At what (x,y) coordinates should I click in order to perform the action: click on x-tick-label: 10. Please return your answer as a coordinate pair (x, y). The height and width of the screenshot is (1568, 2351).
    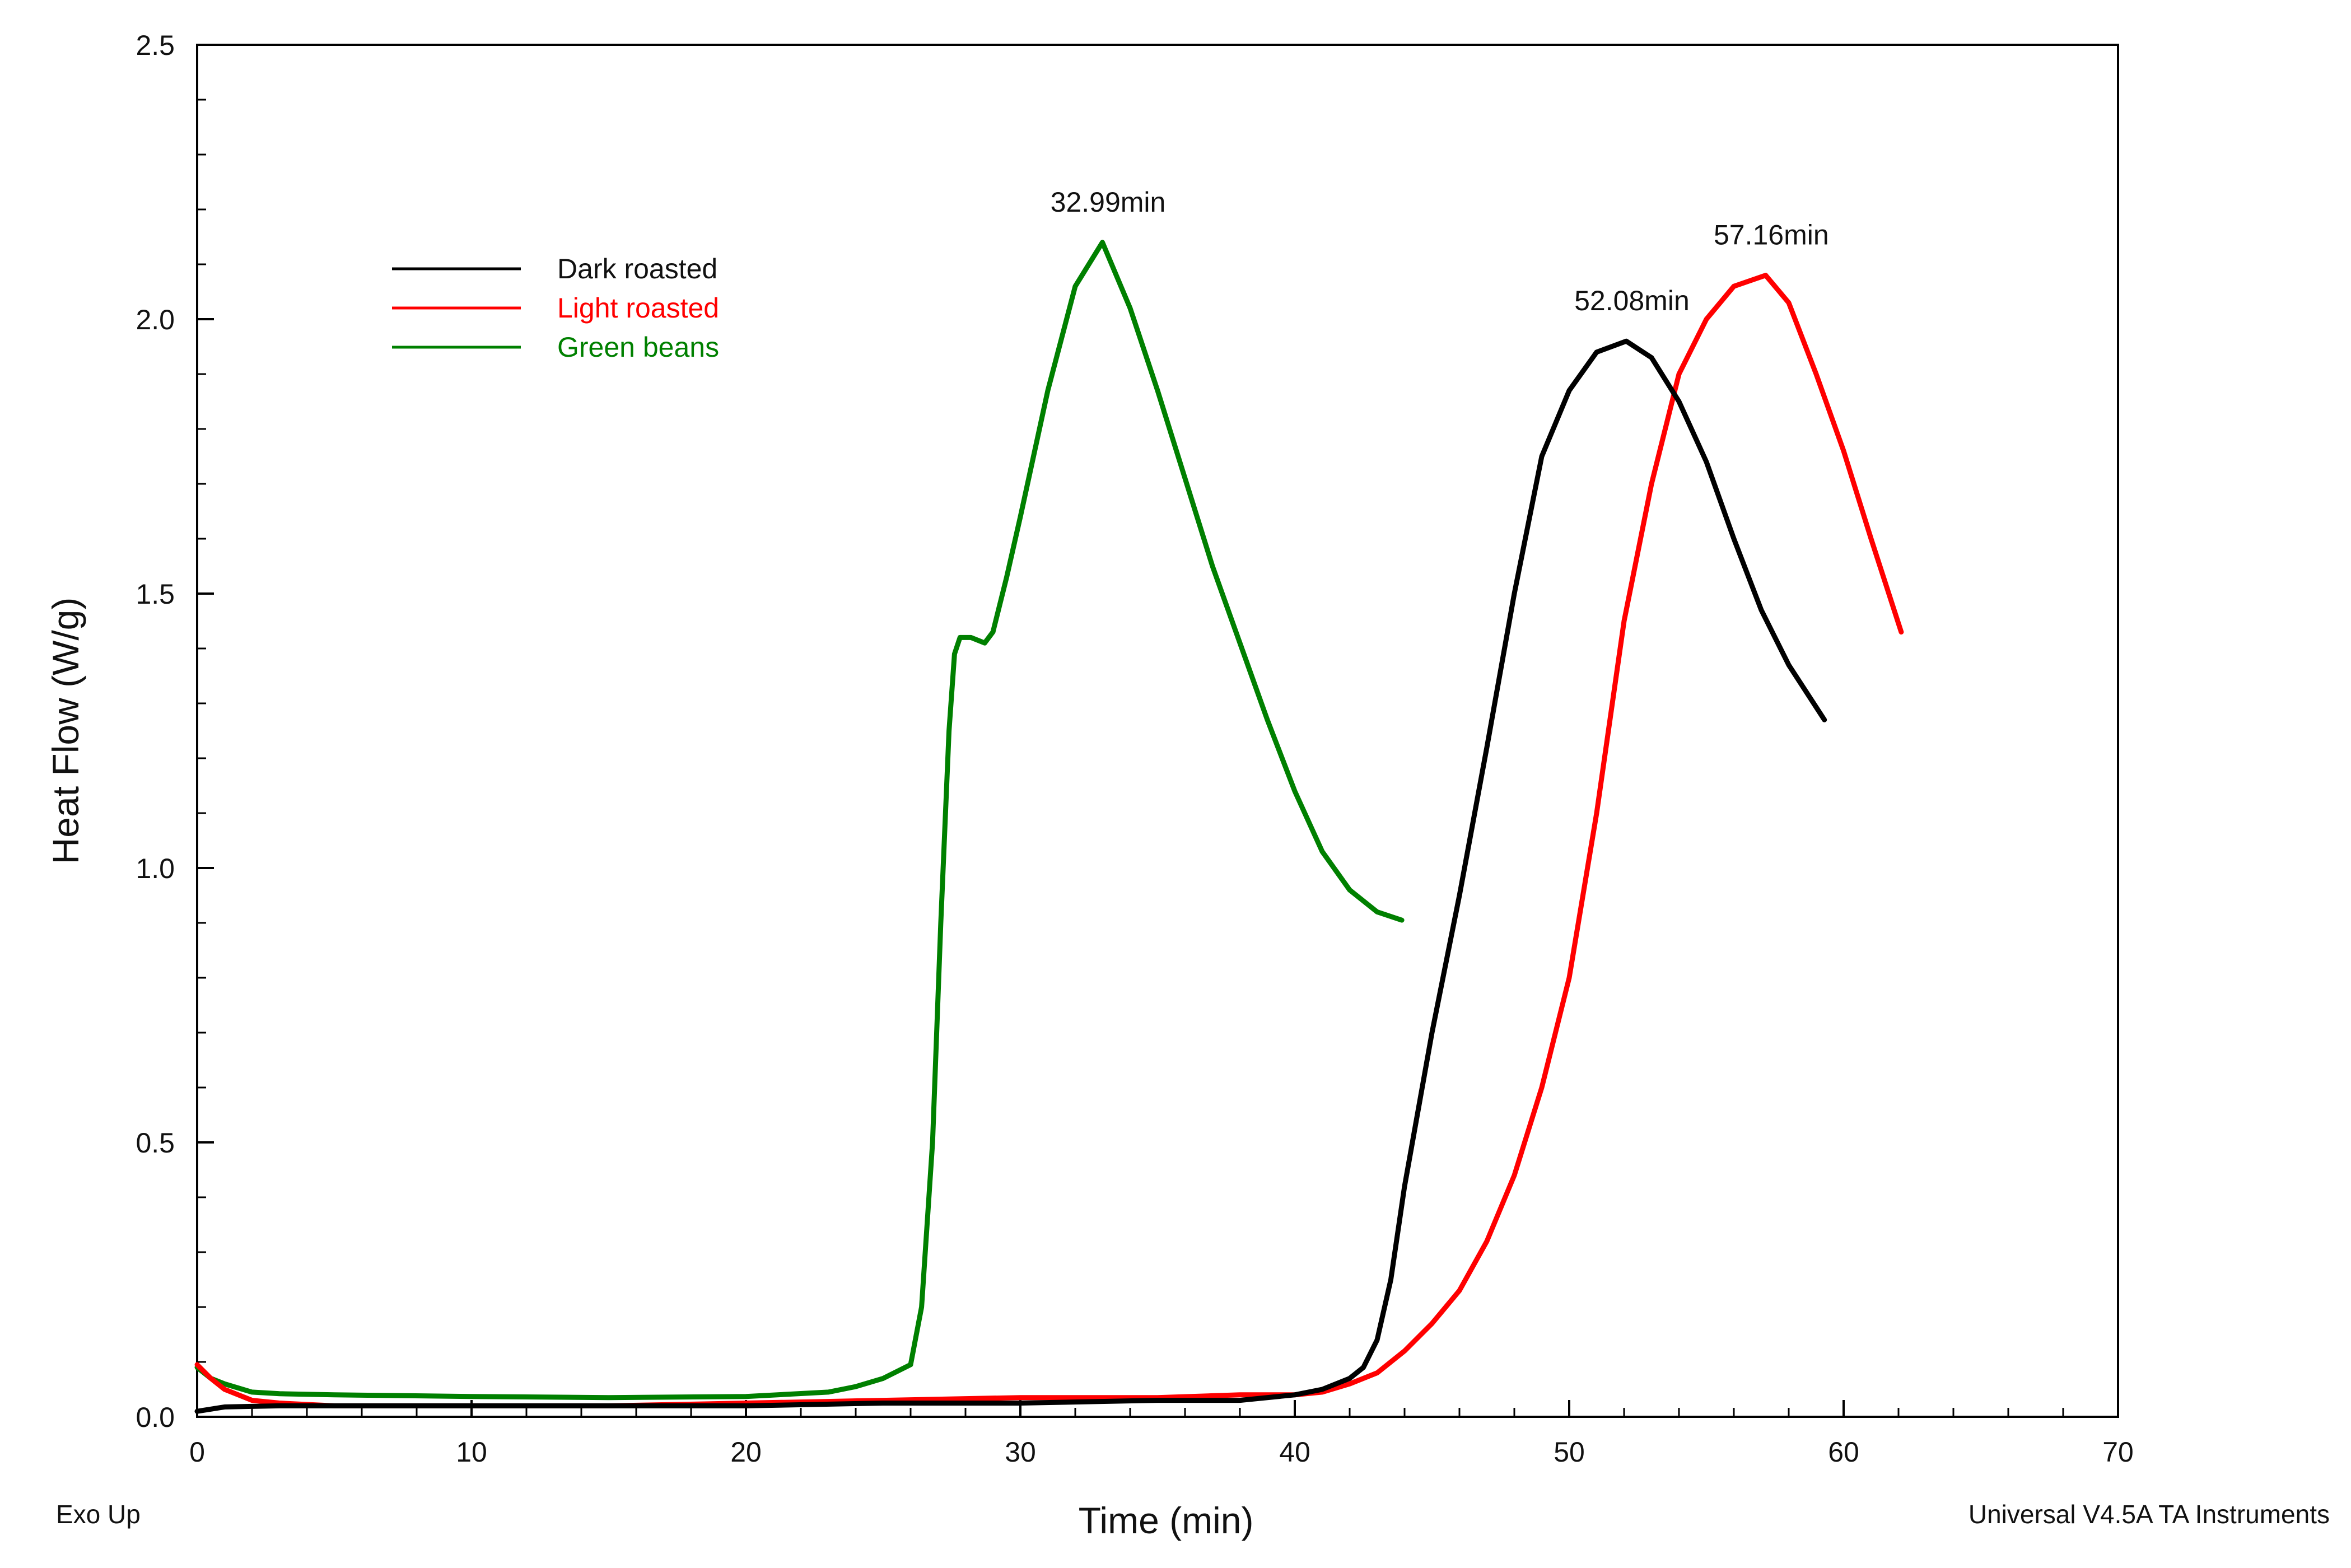
    Looking at the image, I should click on (471, 1452).